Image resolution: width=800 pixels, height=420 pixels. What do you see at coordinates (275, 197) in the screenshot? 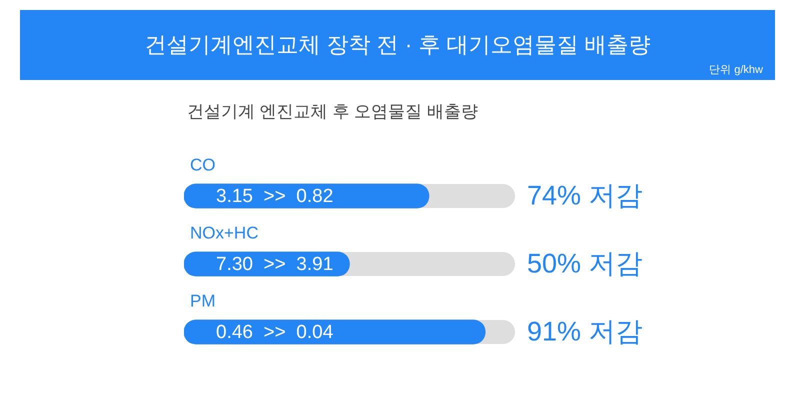
I see `annotation: 3.15 >> 0.82` at bounding box center [275, 197].